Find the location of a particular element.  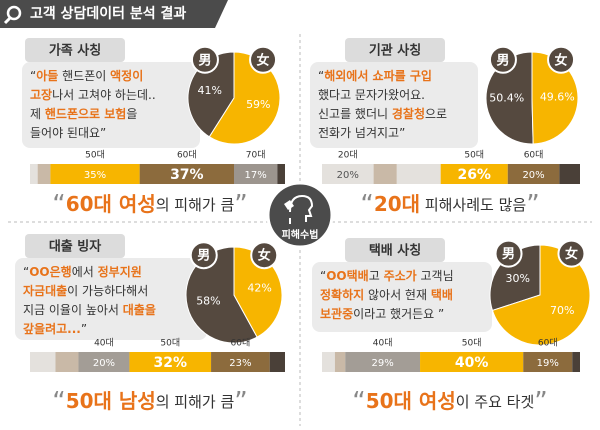

quote-text: 이라고 했거든요 ” is located at coordinates (398, 314).